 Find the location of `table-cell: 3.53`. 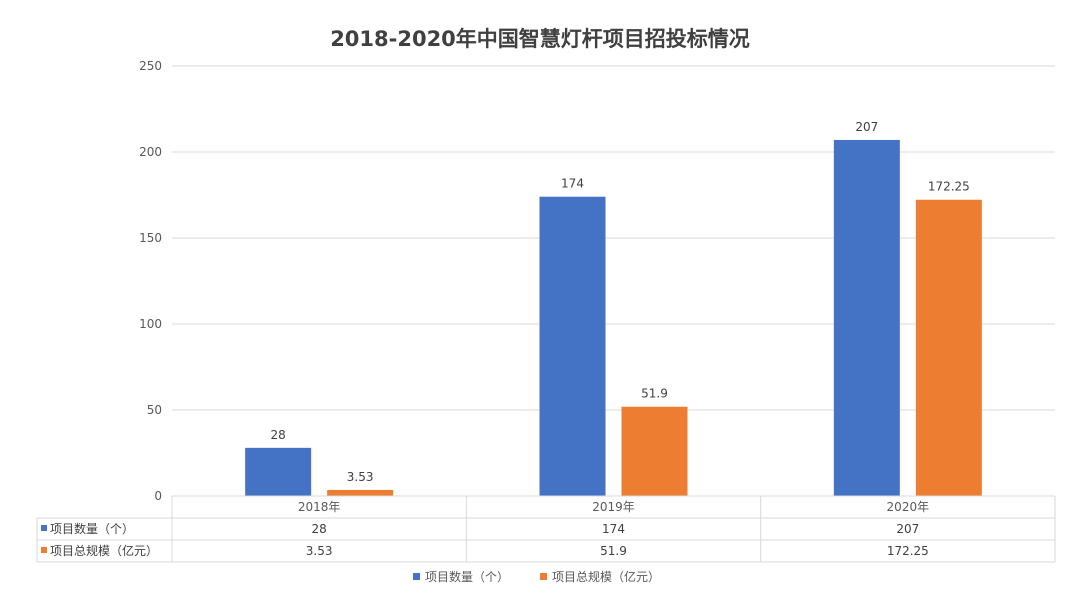

table-cell: 3.53 is located at coordinates (319, 551).